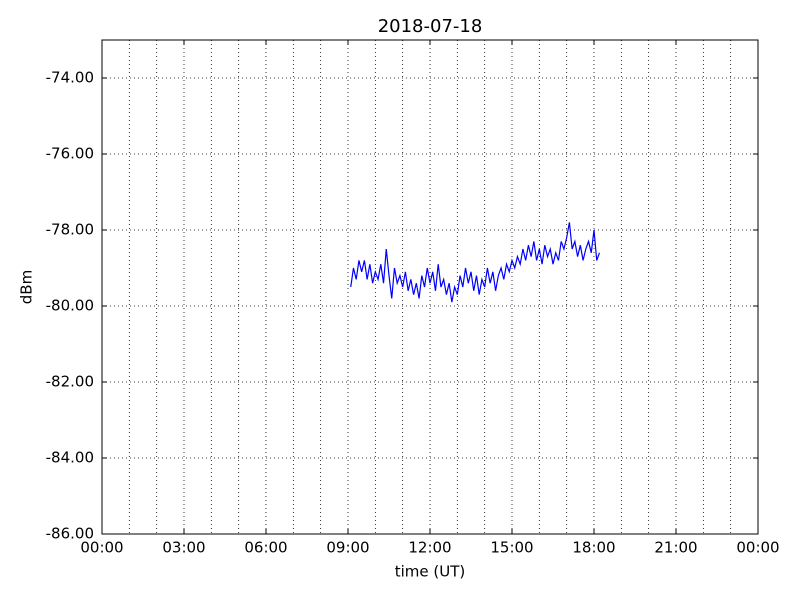 The height and width of the screenshot is (600, 800). What do you see at coordinates (70, 78) in the screenshot?
I see `y-tick-label: -74.00` at bounding box center [70, 78].